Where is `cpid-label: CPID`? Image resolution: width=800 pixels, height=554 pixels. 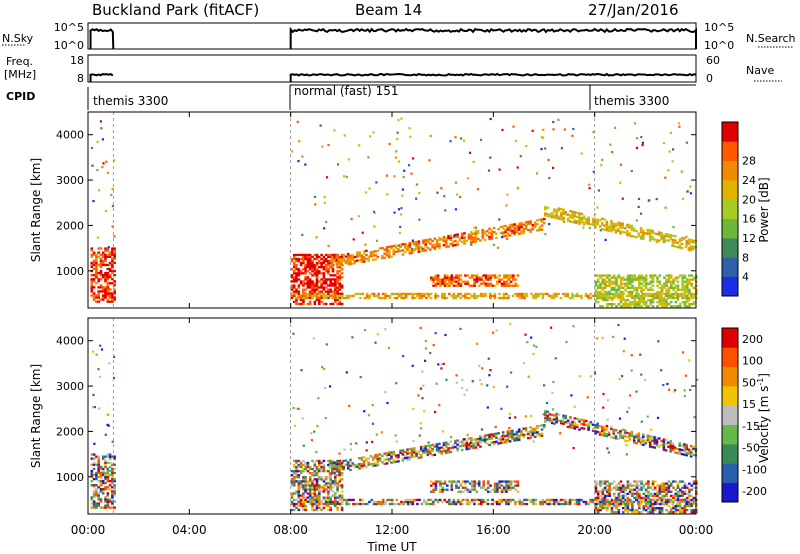
cpid-label: CPID is located at coordinates (20, 96).